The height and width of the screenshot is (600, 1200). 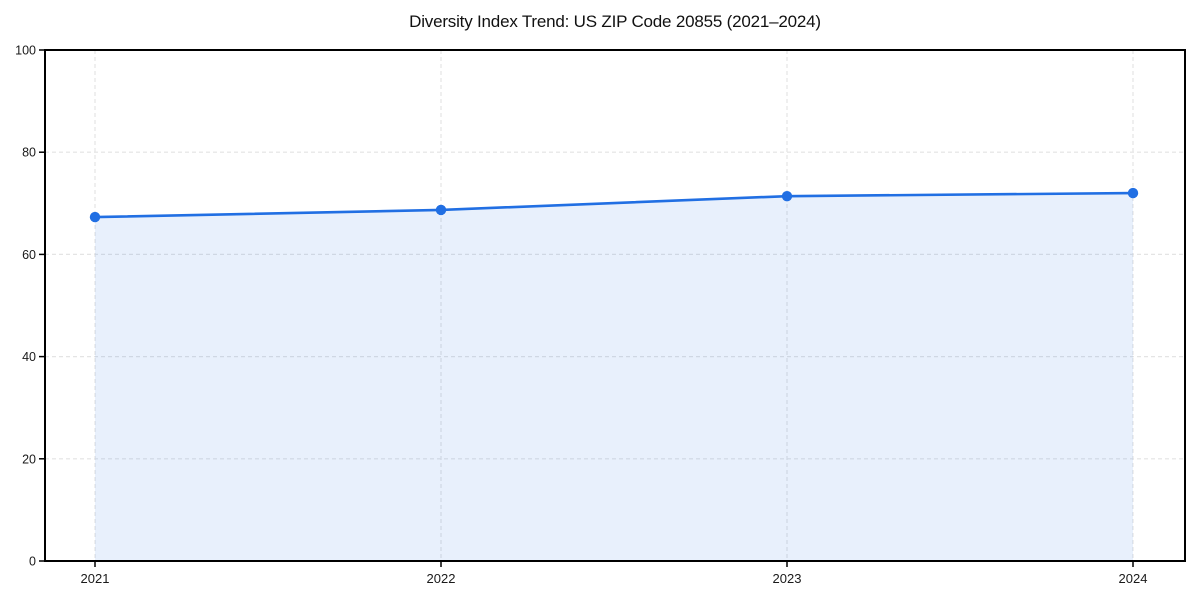 I want to click on x-tick-label: 2021, so click(x=95, y=578).